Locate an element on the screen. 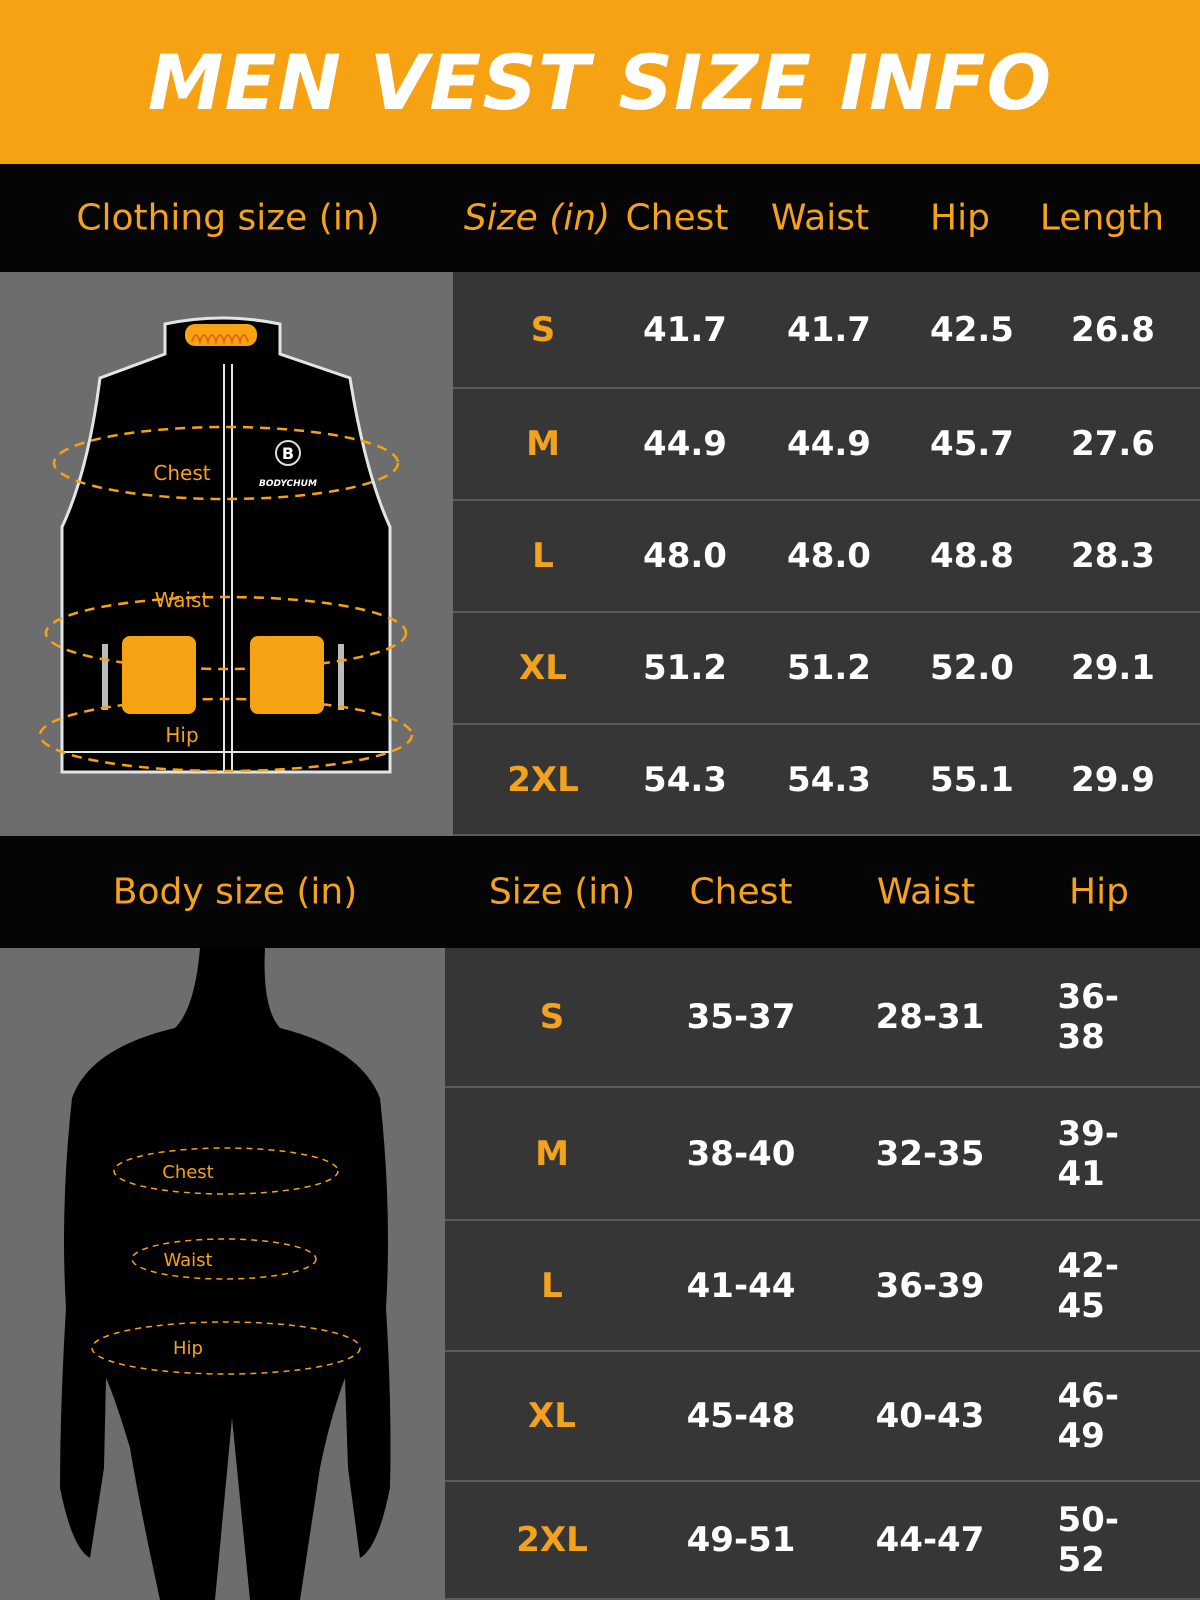 Image resolution: width=1200 pixels, height=1604 pixels. table-row: 2XL 54.3 54.3 55.1 29.9 is located at coordinates (826, 780).